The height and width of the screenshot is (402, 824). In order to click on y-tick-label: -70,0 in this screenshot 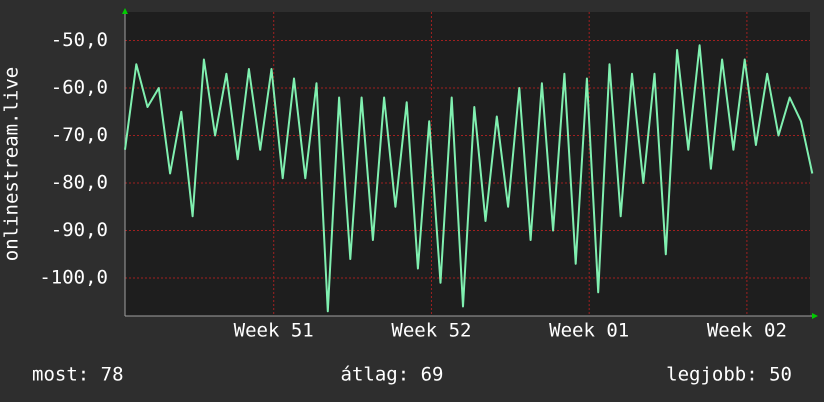, I will do `click(79, 135)`.